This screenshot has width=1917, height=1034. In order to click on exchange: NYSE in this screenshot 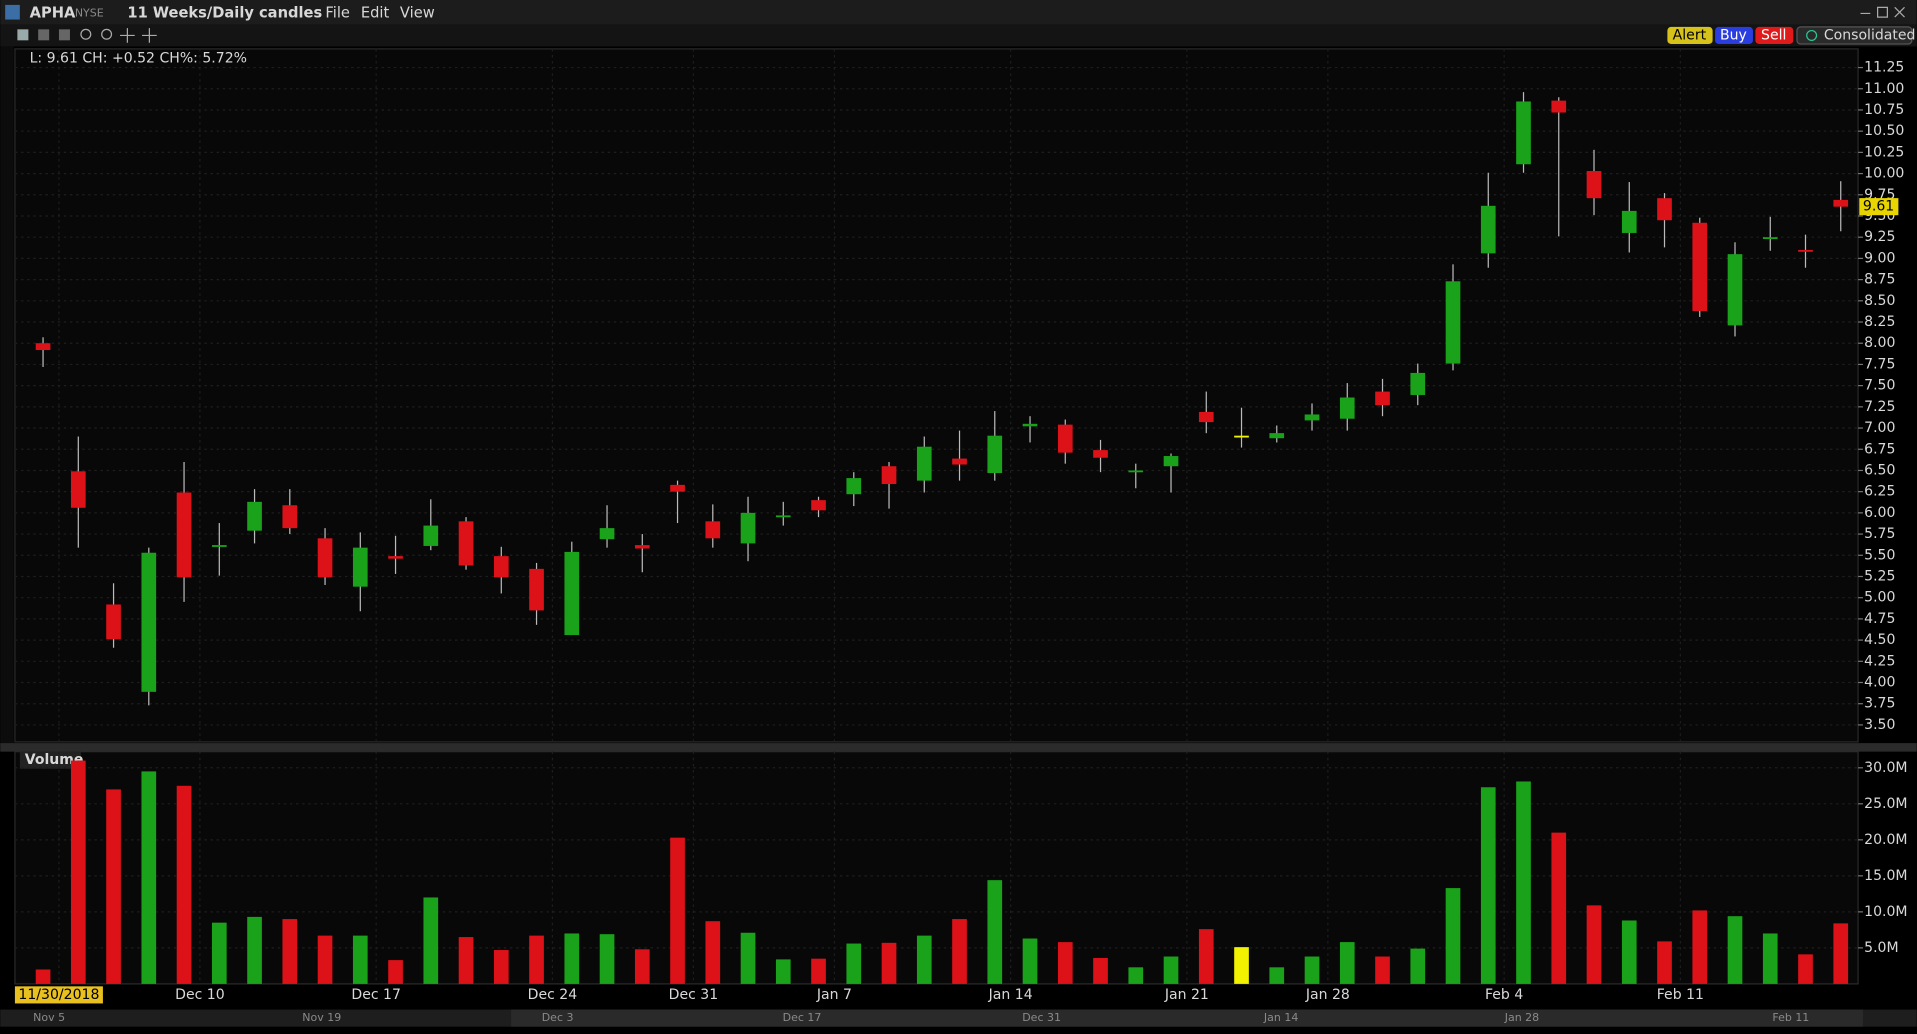, I will do `click(89, 12)`.